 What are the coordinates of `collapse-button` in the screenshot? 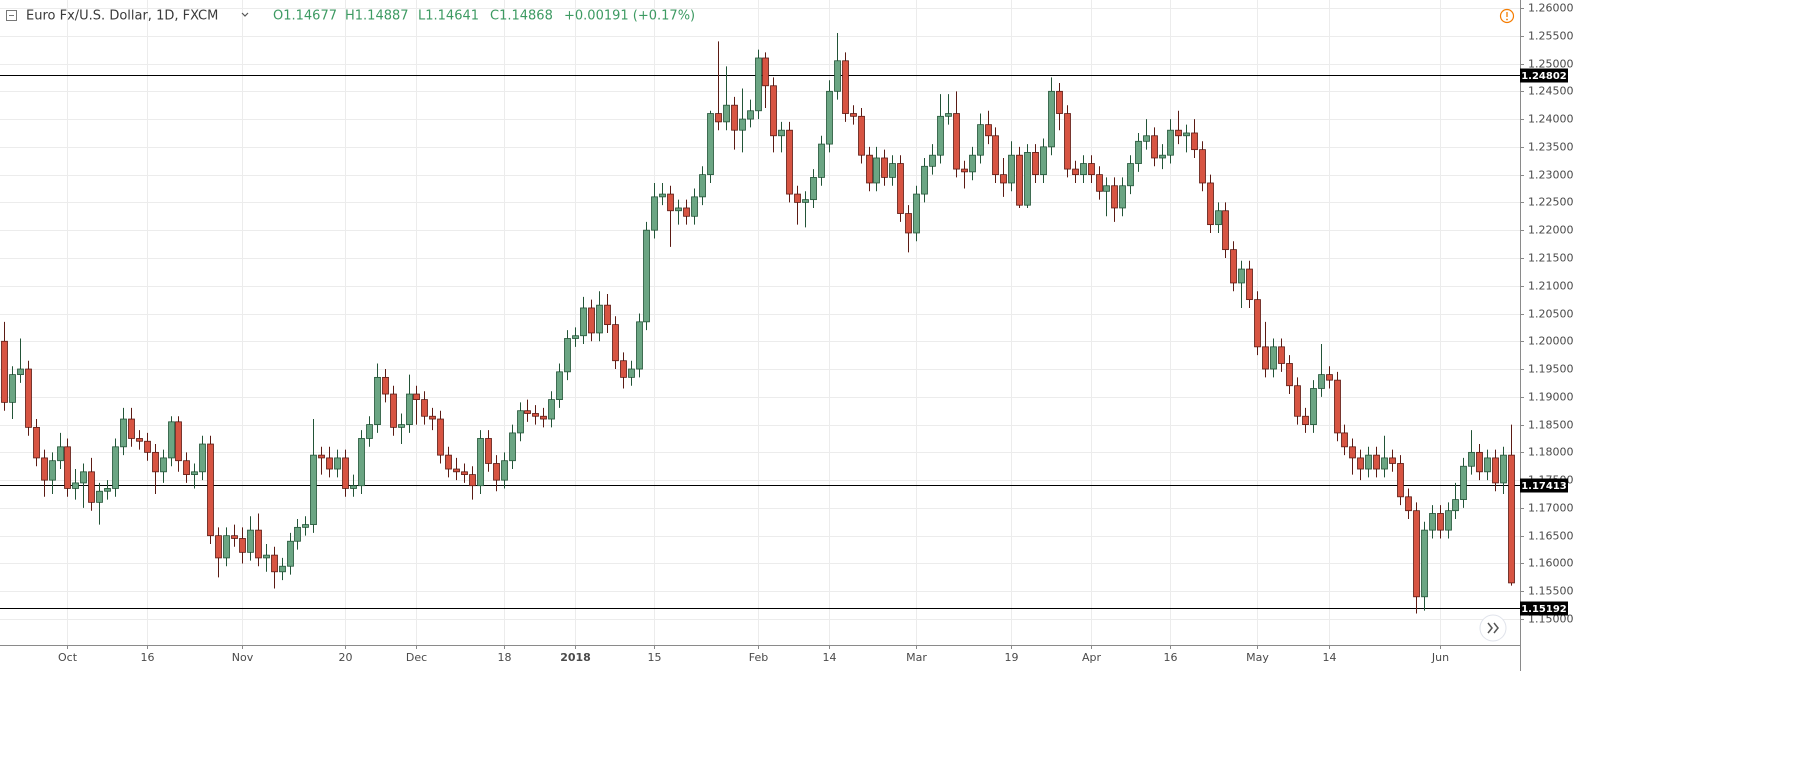 It's located at (11, 15).